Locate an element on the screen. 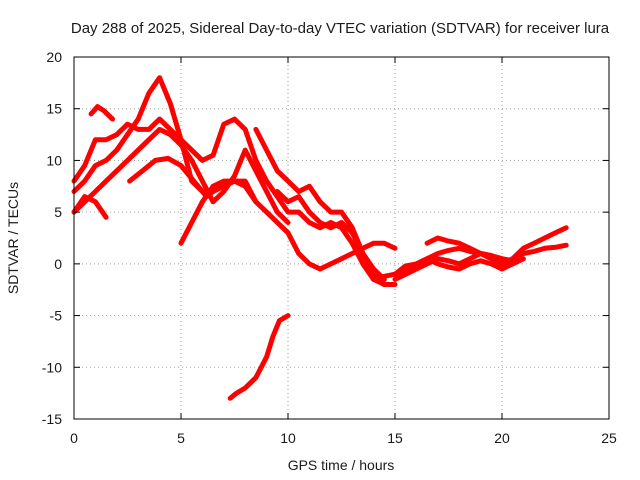 The width and height of the screenshot is (640, 480). y-tick-label: 15 is located at coordinates (54, 109).